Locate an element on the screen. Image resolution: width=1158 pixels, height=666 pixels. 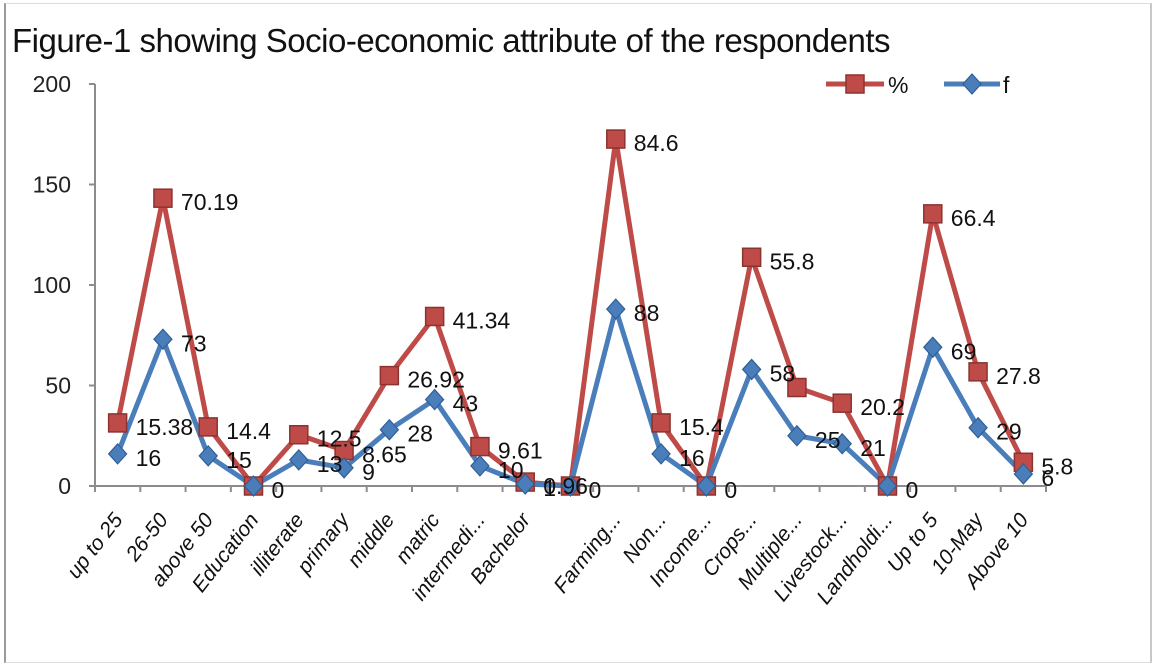
data-label-f: 28 is located at coordinates (420, 434).